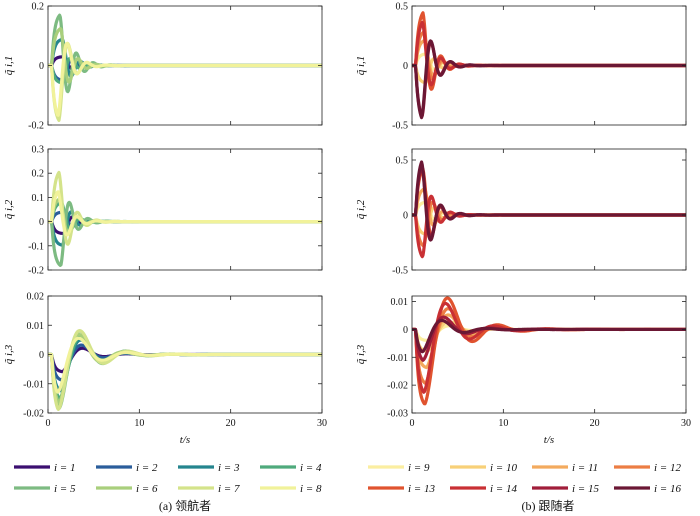  I want to click on y-tick-label: -0.5, so click(400, 271).